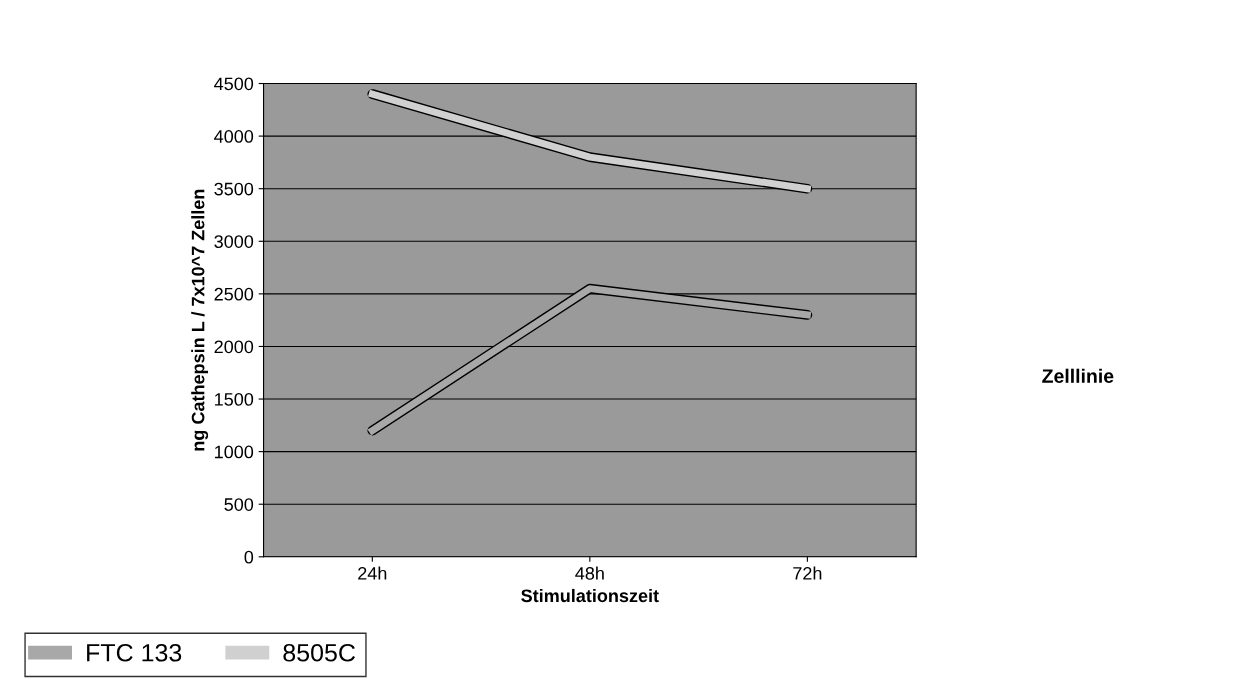 Image resolution: width=1255 pixels, height=696 pixels. Describe the element at coordinates (234, 136) in the screenshot. I see `y-tick-label: 4000` at that location.